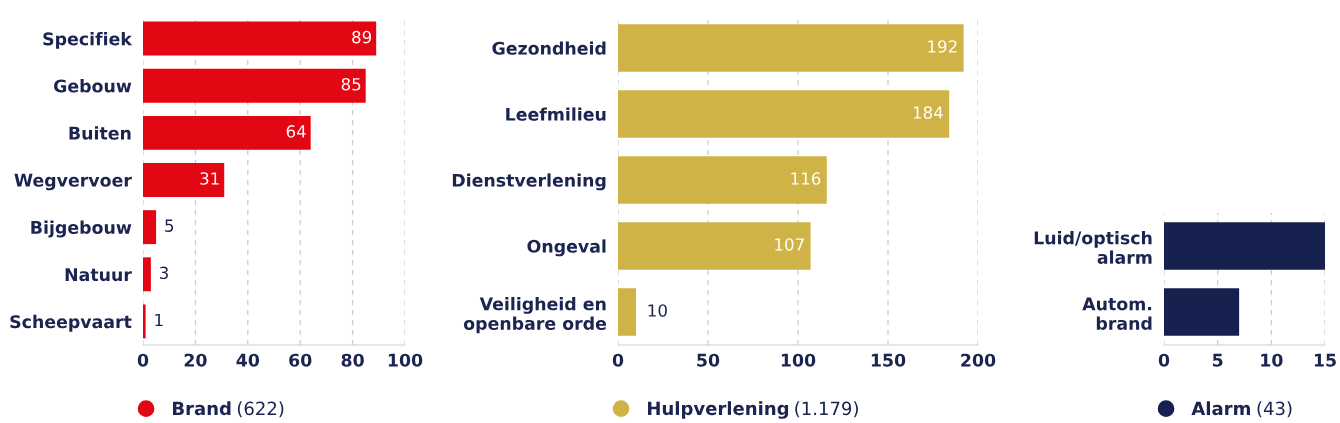 This screenshot has height=423, width=1340. Describe the element at coordinates (1325, 360) in the screenshot. I see `x-tick-label: 15` at that location.